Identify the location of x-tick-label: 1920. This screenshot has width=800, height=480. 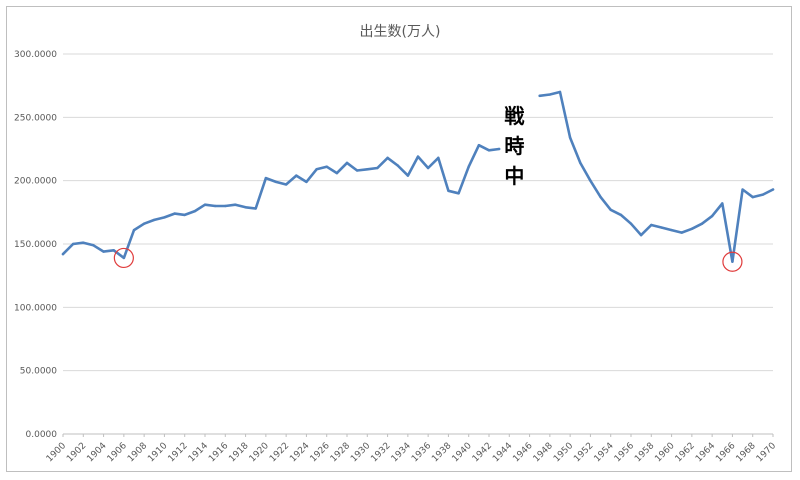
(259, 452).